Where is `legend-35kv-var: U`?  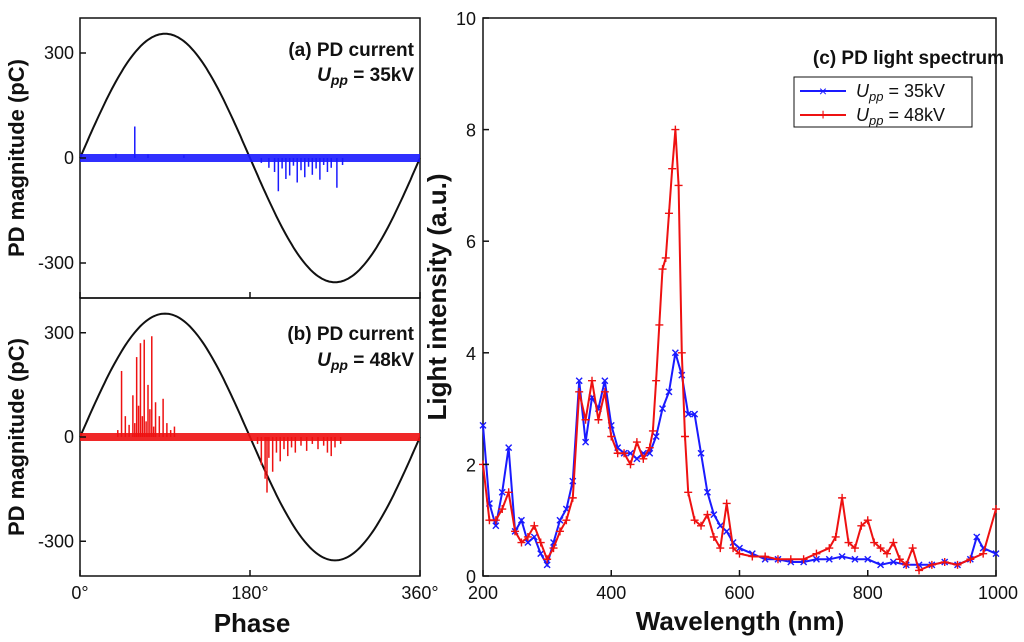 legend-35kv-var: U is located at coordinates (863, 91).